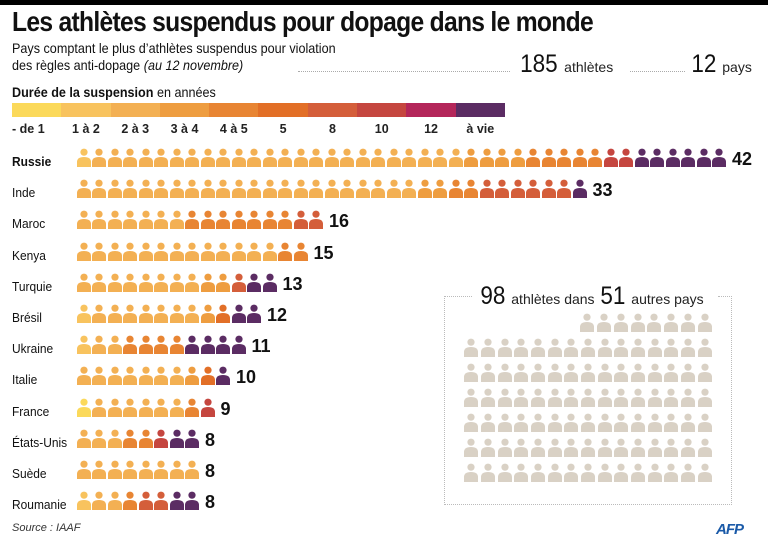 This screenshot has width=768, height=543. I want to click on subtitle-line2: des règles anti-dopage, so click(76, 65).